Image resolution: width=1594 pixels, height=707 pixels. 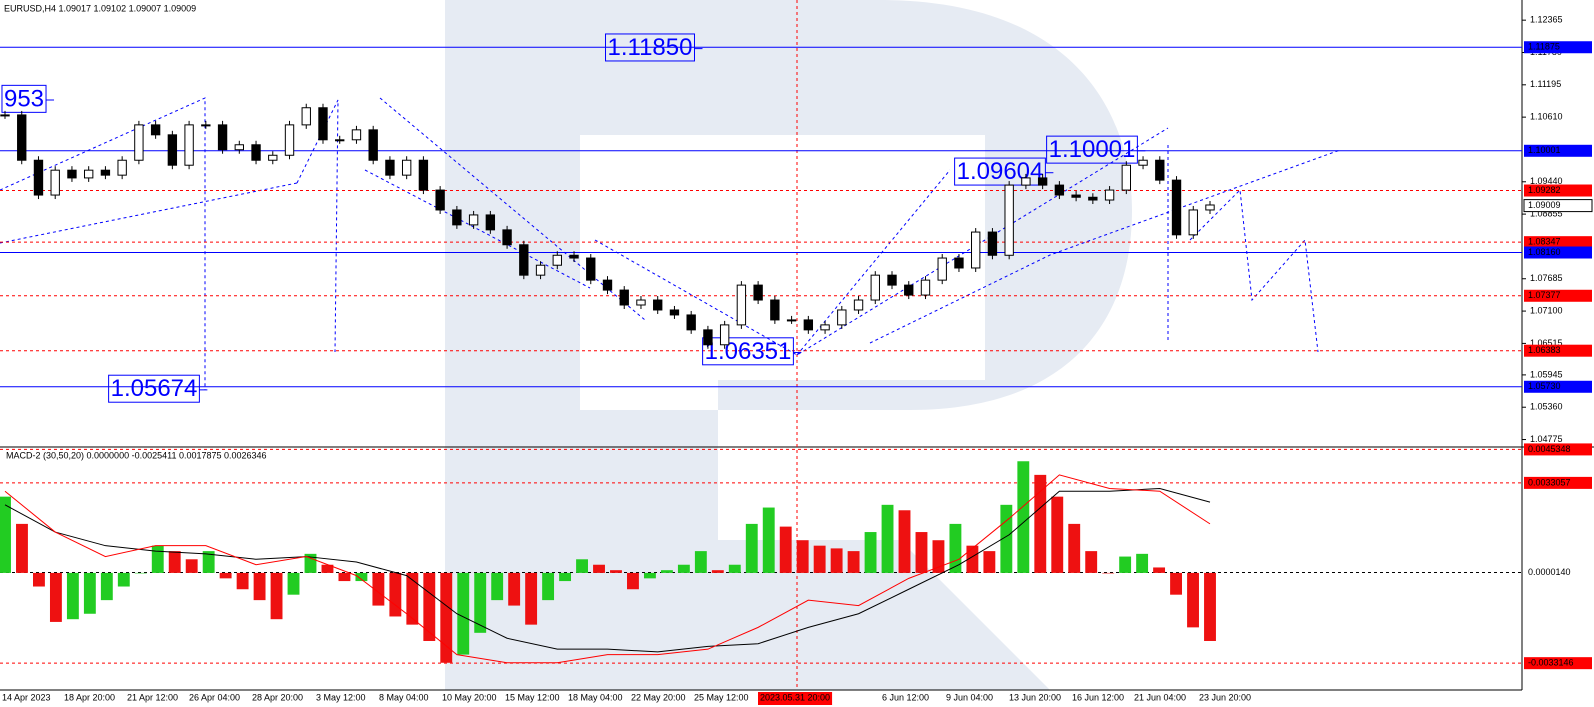 I want to click on y-tick-label: 1.08855, so click(x=1546, y=213).